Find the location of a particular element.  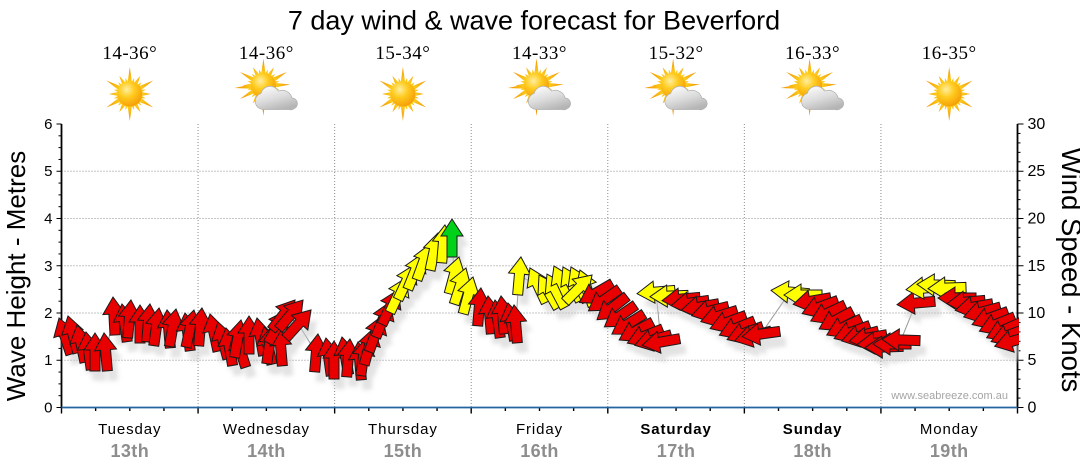

svg-text: Thursday is located at coordinates (403, 429).